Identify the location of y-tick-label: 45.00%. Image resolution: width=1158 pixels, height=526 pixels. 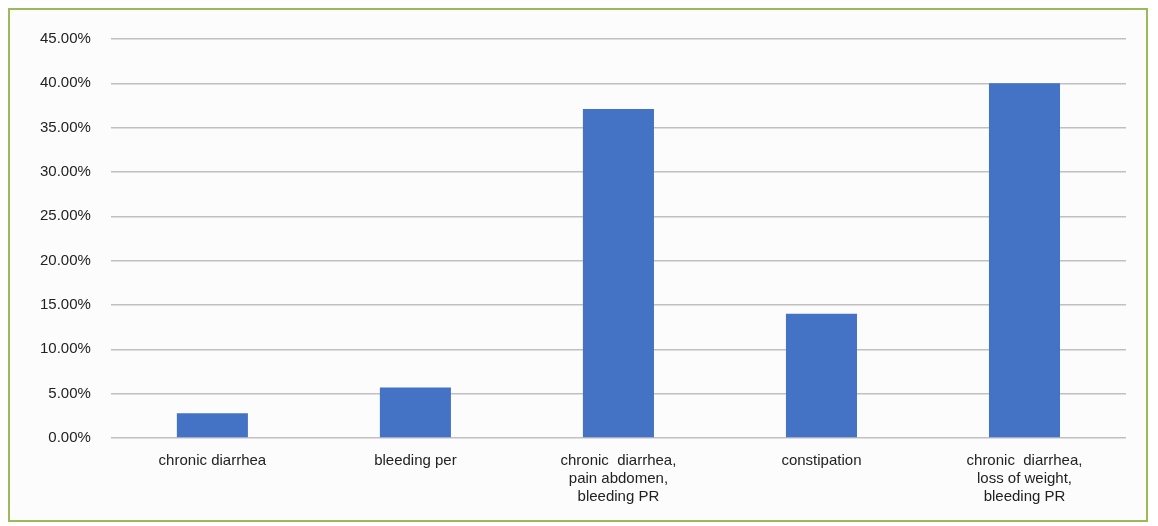
(65, 38).